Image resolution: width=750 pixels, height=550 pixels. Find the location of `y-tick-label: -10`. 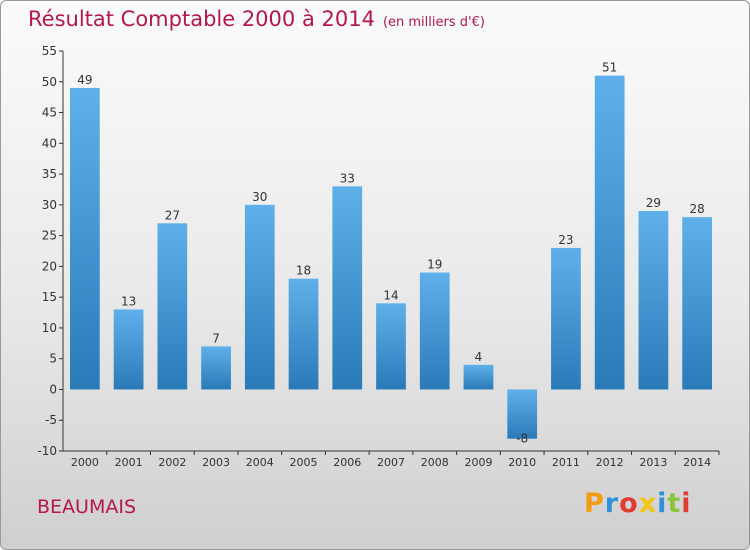

y-tick-label: -10 is located at coordinates (47, 451).